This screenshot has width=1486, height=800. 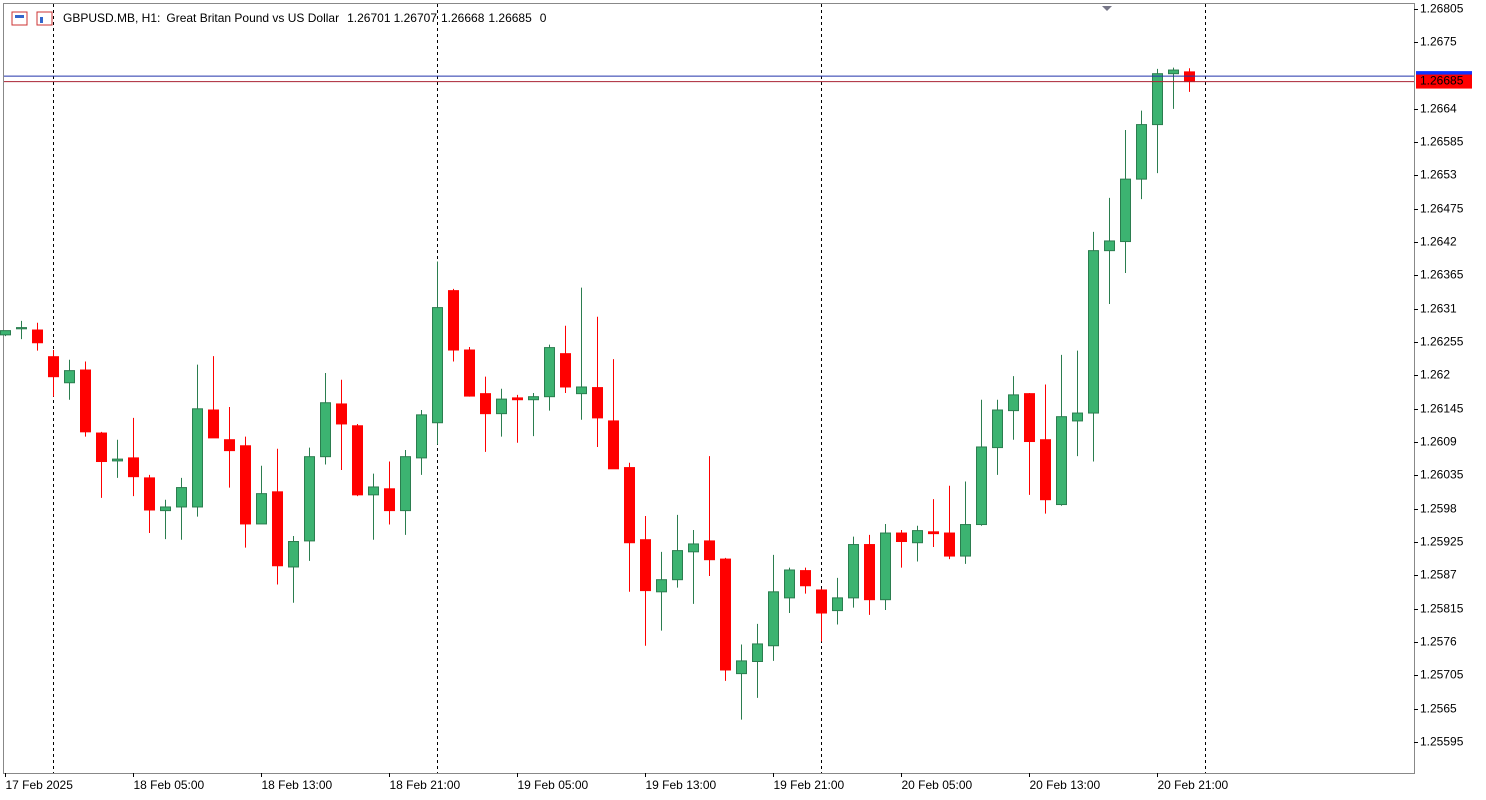 What do you see at coordinates (1438, 709) in the screenshot?
I see `y-tick-label: 1.2565` at bounding box center [1438, 709].